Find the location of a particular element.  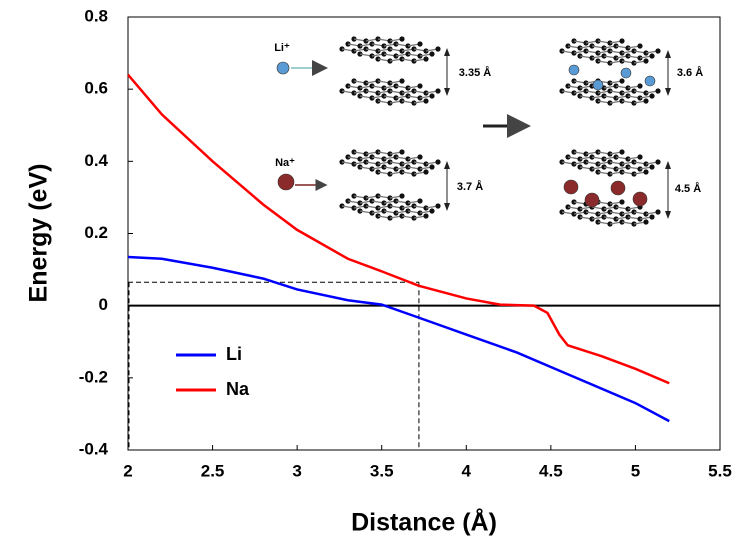

x-tick-label: 5 is located at coordinates (635, 470).